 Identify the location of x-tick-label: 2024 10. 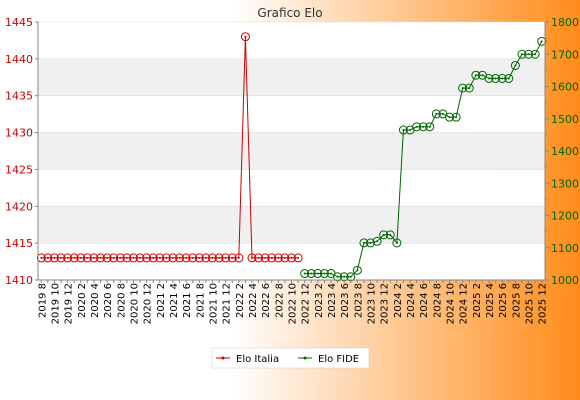
(451, 303).